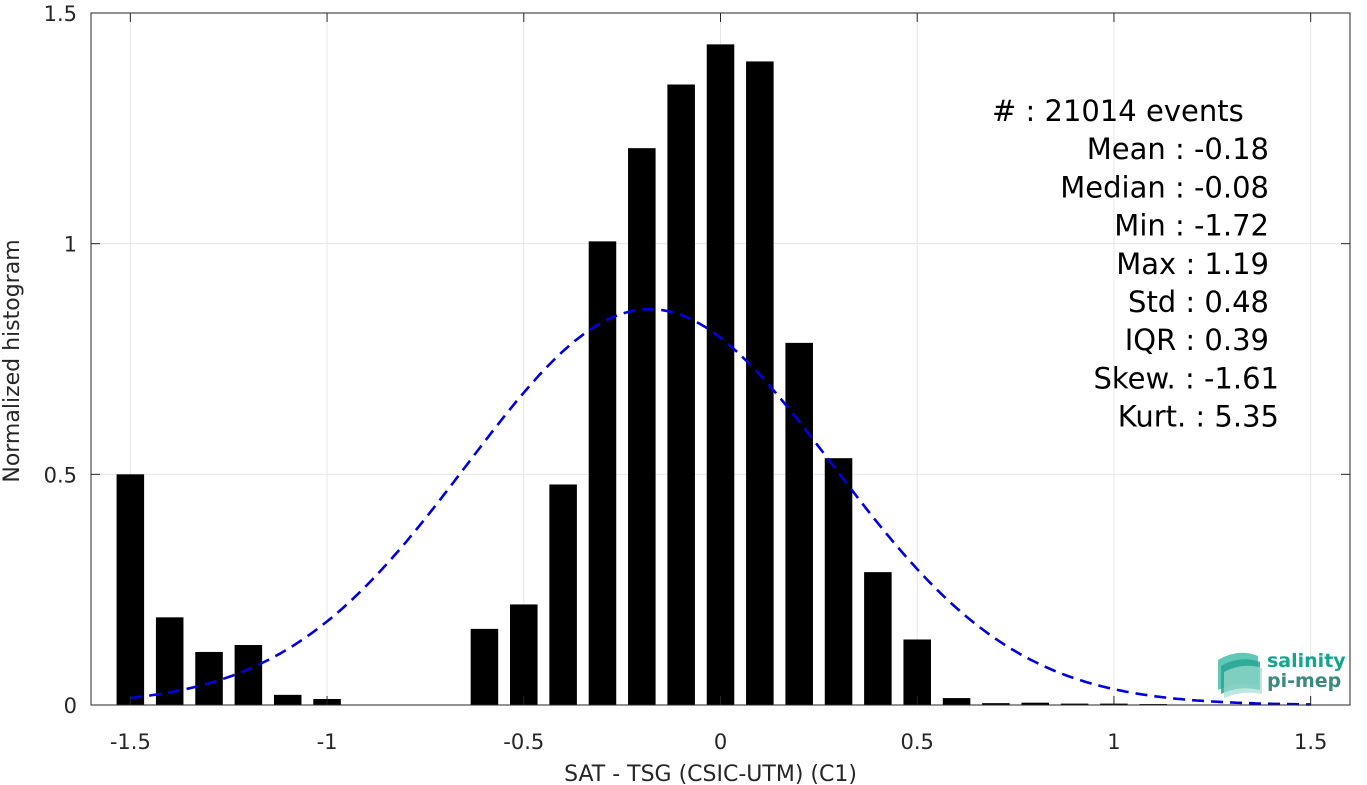 This screenshot has width=1367, height=785. Describe the element at coordinates (70, 245) in the screenshot. I see `y-tick-label: 1` at that location.